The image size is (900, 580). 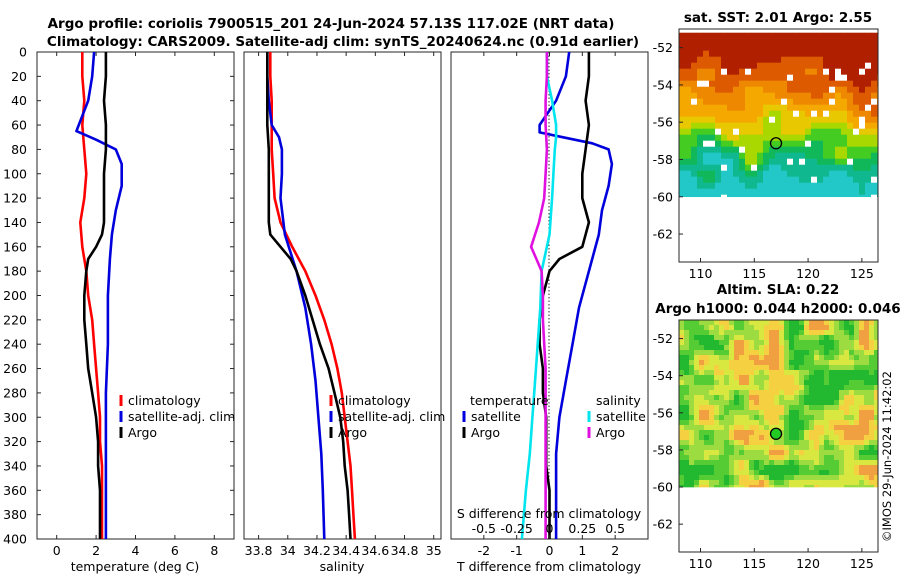 I want to click on depth-tick-label: 0, so click(x=23, y=52).